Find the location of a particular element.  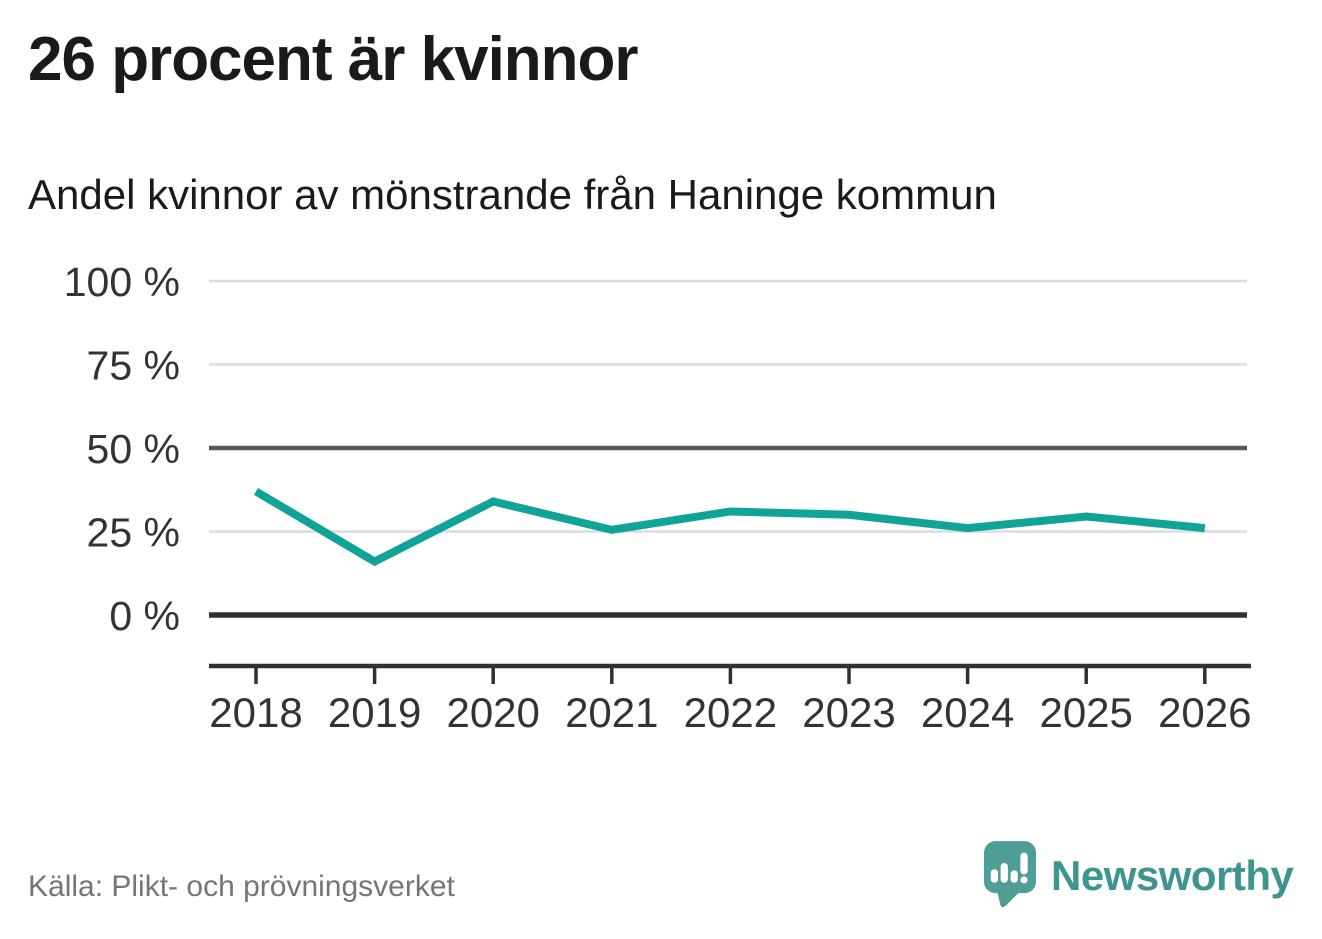

x-axis-tick-label: 2020 is located at coordinates (492, 712).